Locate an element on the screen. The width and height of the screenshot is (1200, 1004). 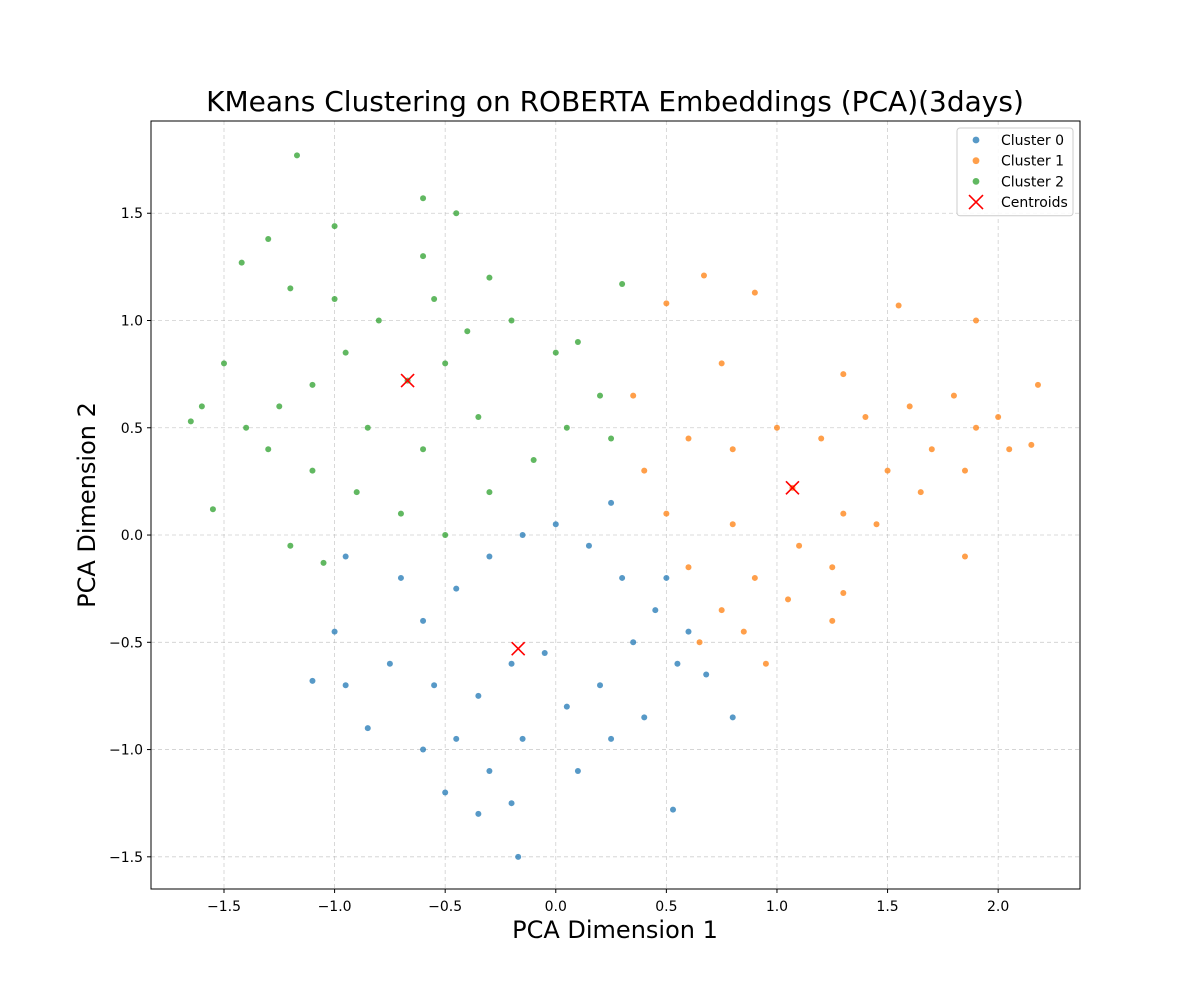
y-tick-label: −1.5 is located at coordinates (126, 858).